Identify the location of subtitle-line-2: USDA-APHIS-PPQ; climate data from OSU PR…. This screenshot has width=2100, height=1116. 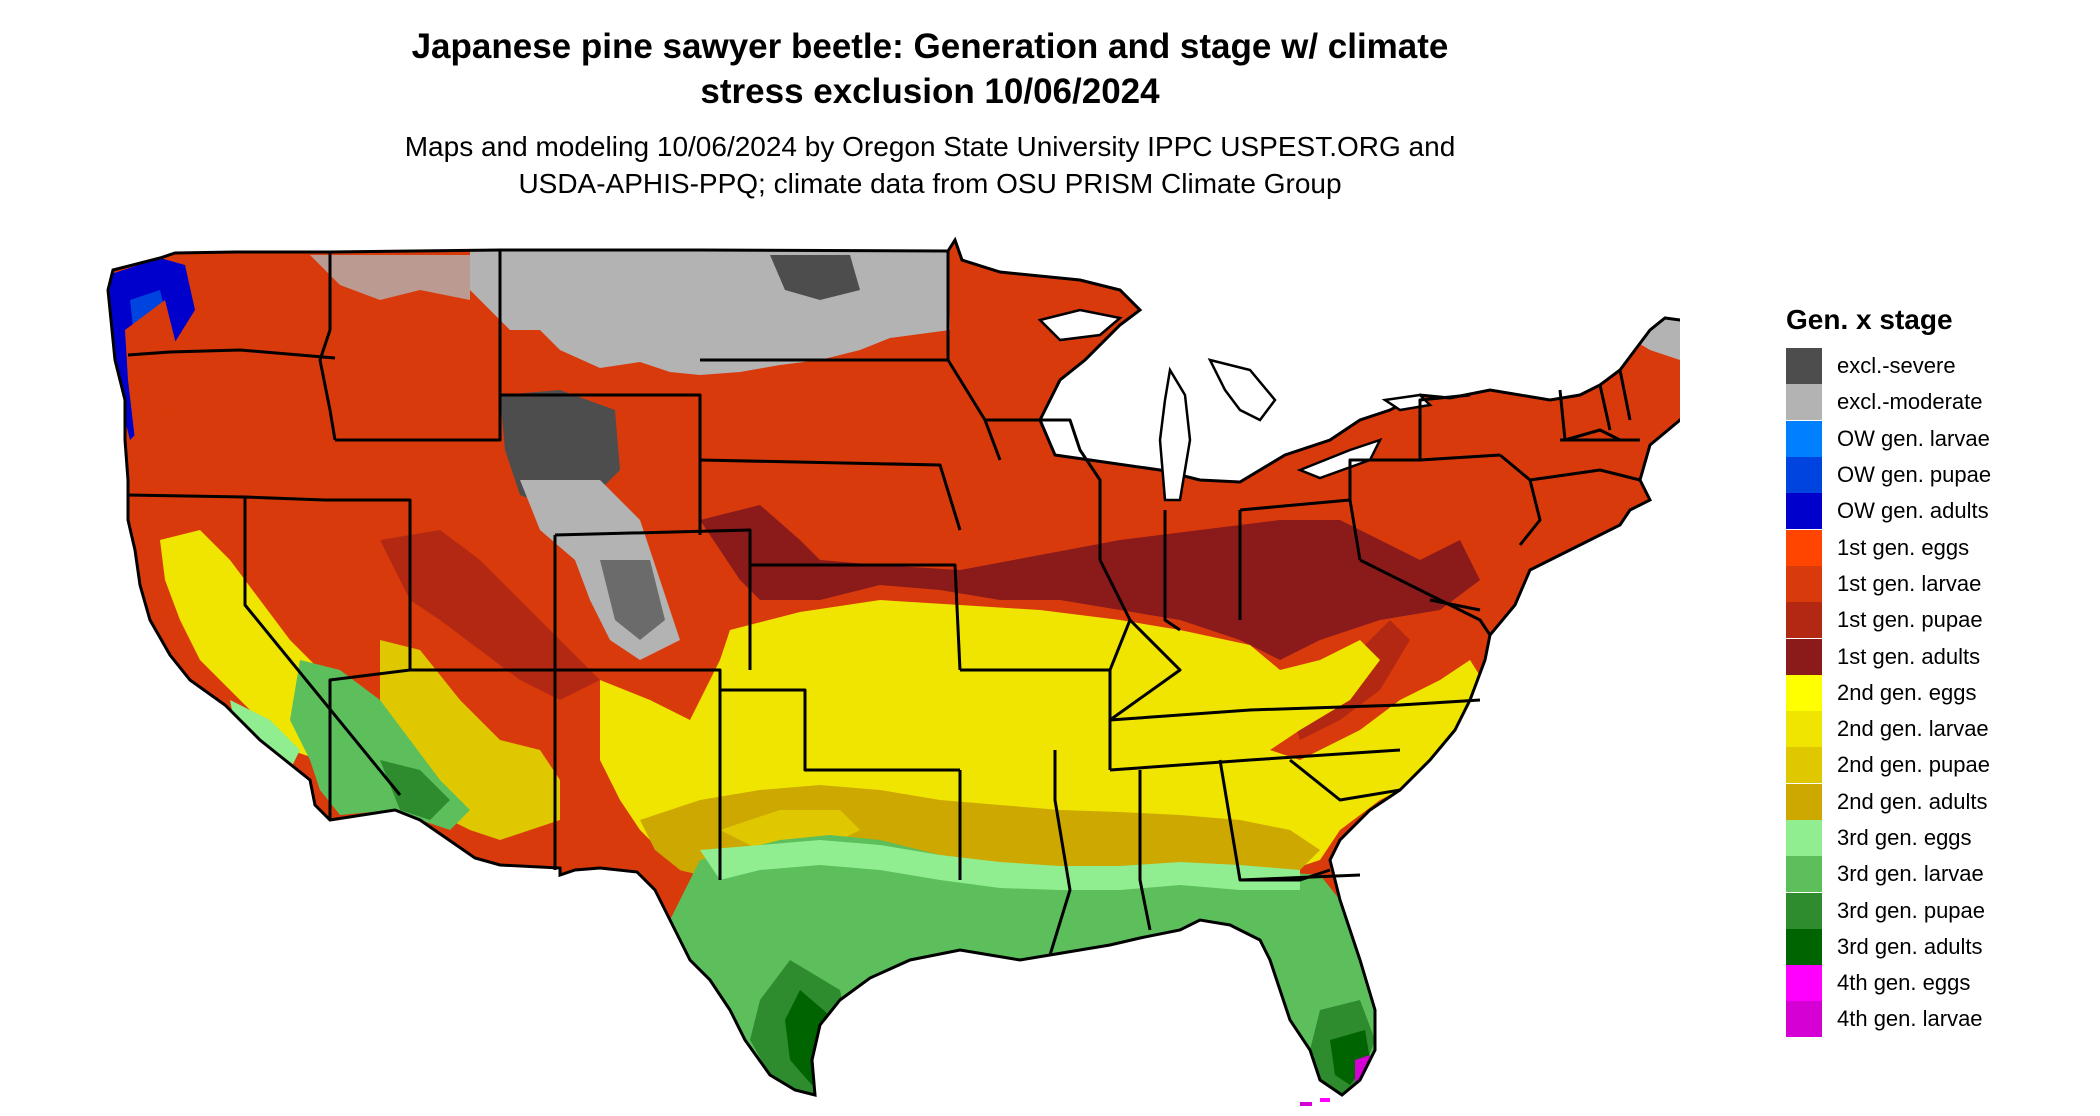
(930, 183).